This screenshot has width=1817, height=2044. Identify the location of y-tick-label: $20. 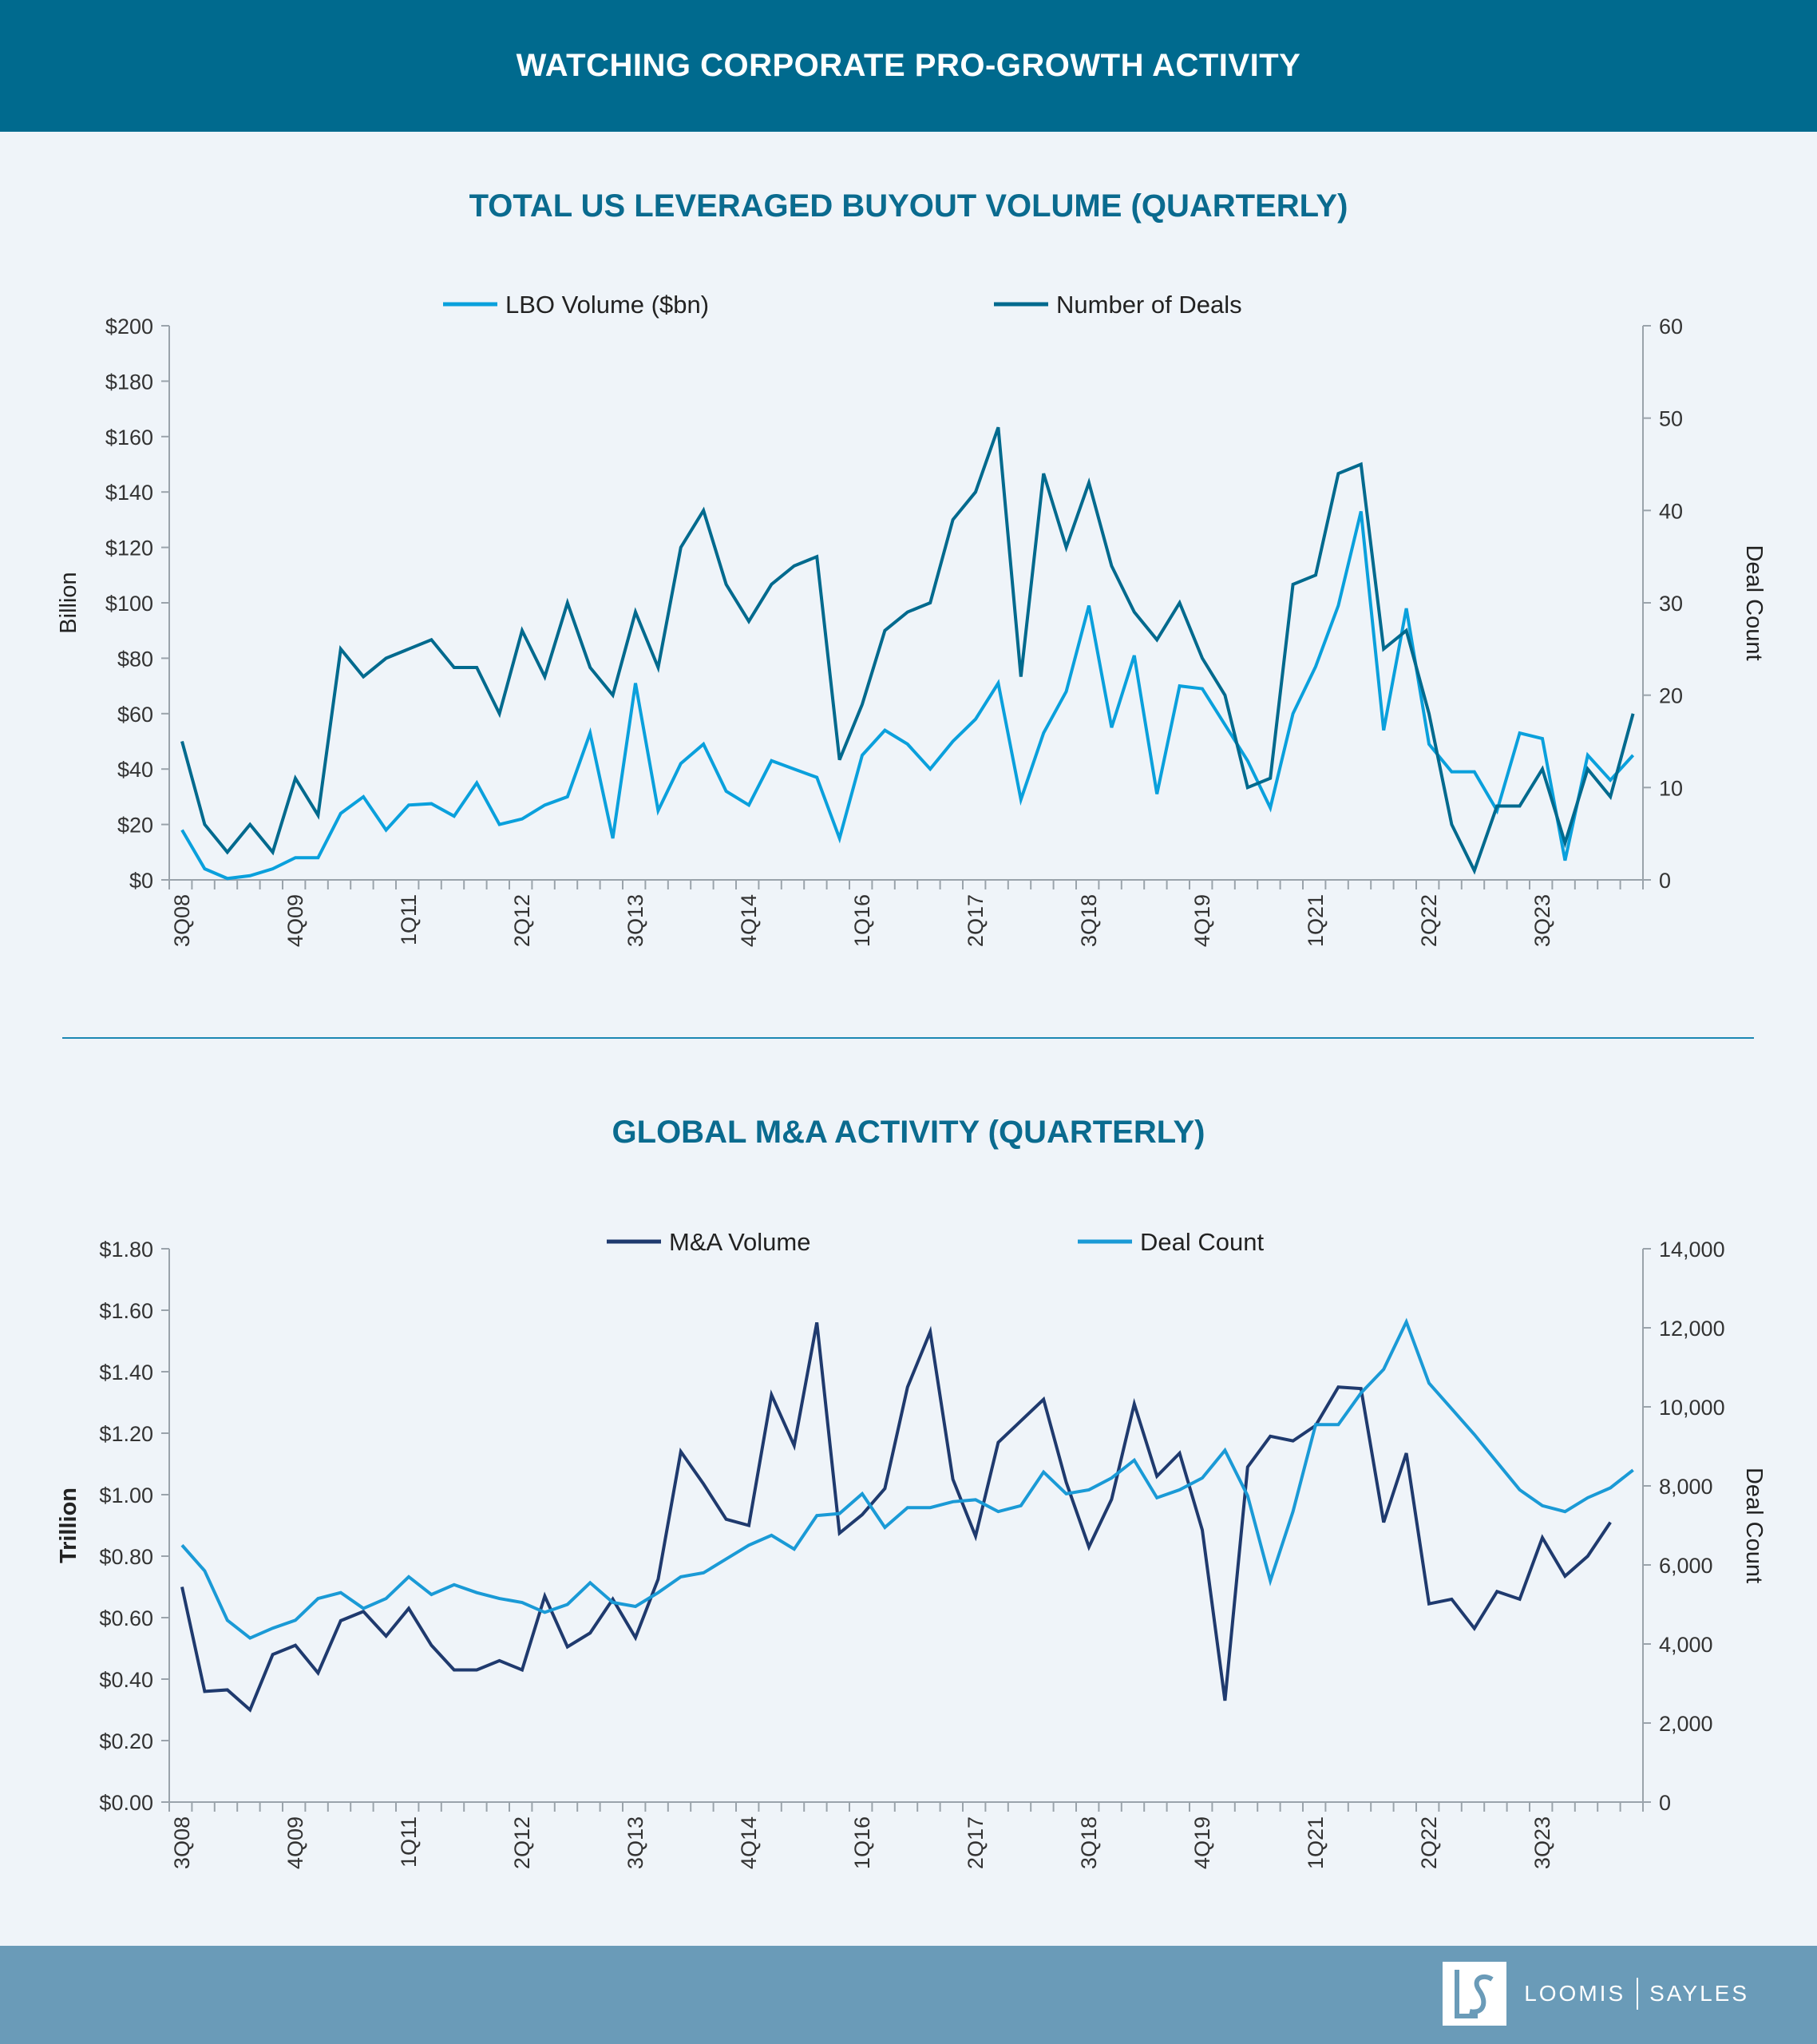
(135, 826).